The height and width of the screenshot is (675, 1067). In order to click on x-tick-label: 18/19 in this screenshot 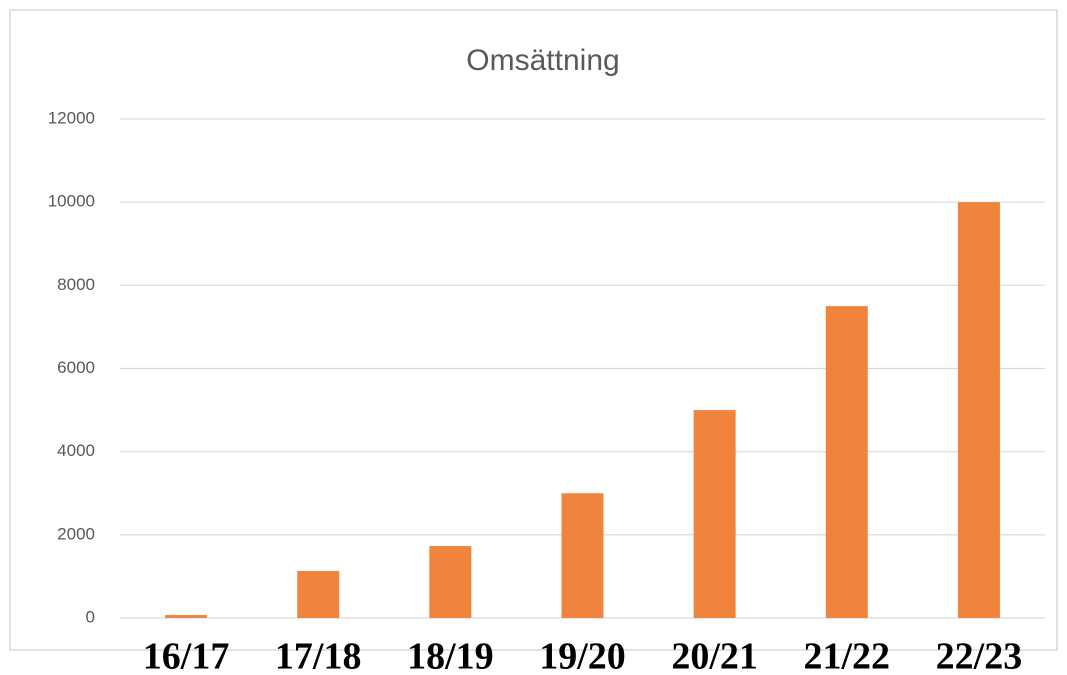, I will do `click(450, 655)`.